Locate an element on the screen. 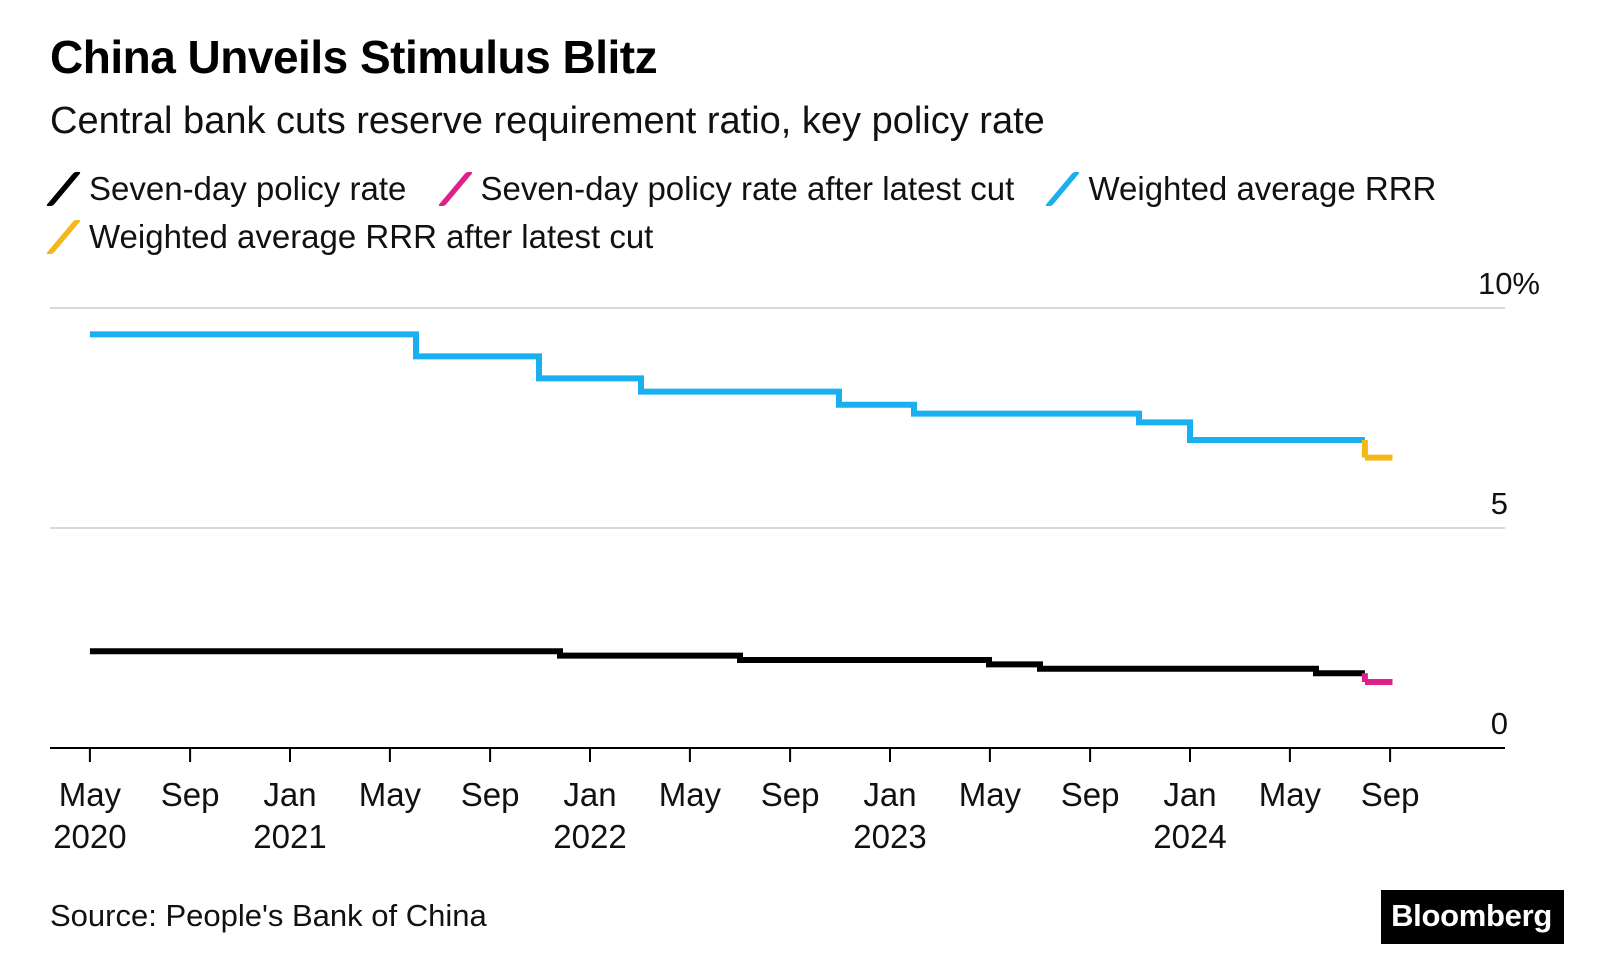 Image resolution: width=1600 pixels, height=964 pixels. legend-label-policy-rate-after-cut: Seven-day policy rate after latest cut is located at coordinates (747, 188).